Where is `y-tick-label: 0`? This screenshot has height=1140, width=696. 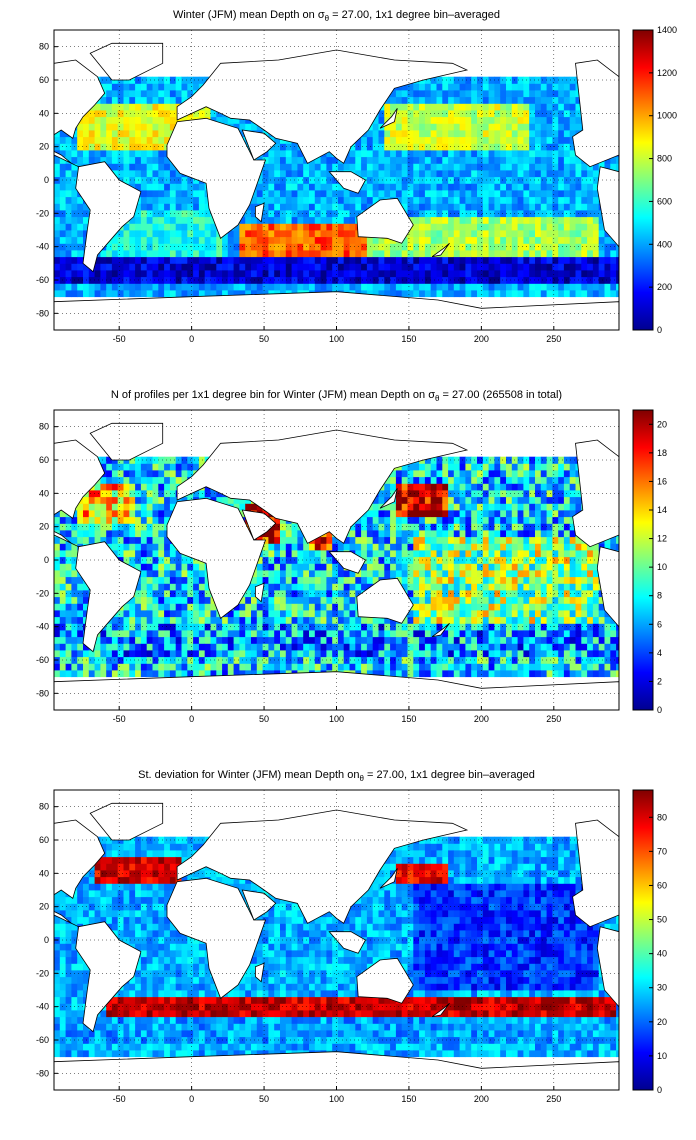
y-tick-label: 0 is located at coordinates (46, 180).